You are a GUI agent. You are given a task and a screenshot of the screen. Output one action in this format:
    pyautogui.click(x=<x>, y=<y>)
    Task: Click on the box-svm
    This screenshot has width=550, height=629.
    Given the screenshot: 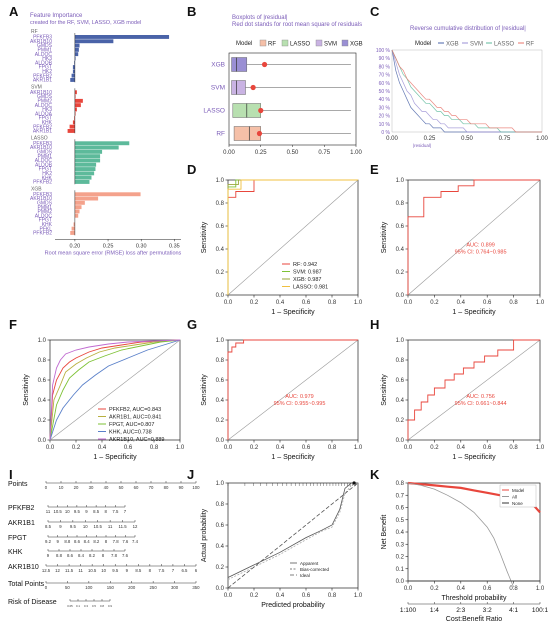 What is the action you would take?
    pyautogui.click(x=238, y=87)
    